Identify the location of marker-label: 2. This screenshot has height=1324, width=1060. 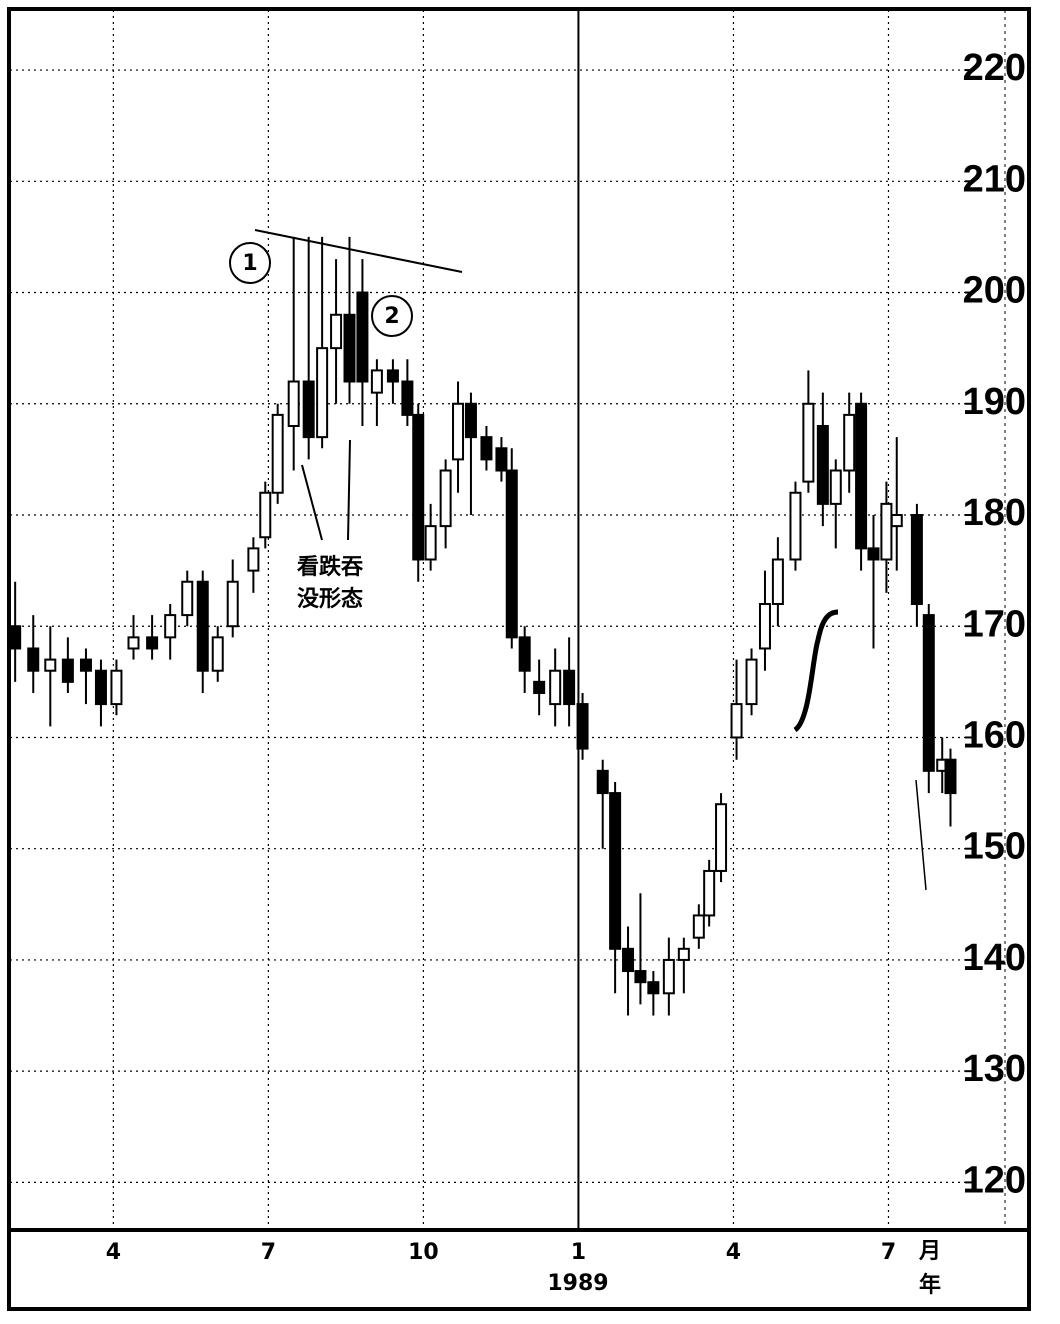
(391, 316).